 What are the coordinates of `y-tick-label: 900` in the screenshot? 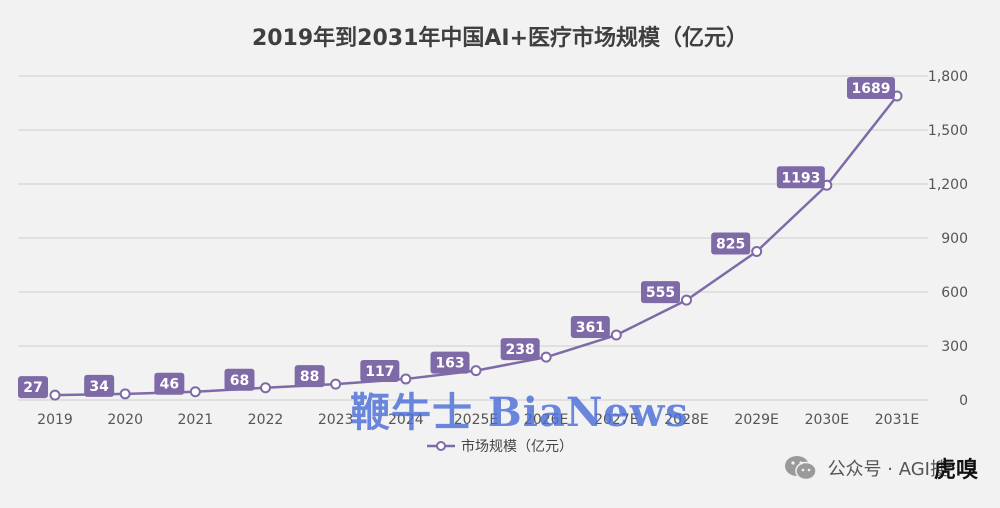 It's located at (954, 239).